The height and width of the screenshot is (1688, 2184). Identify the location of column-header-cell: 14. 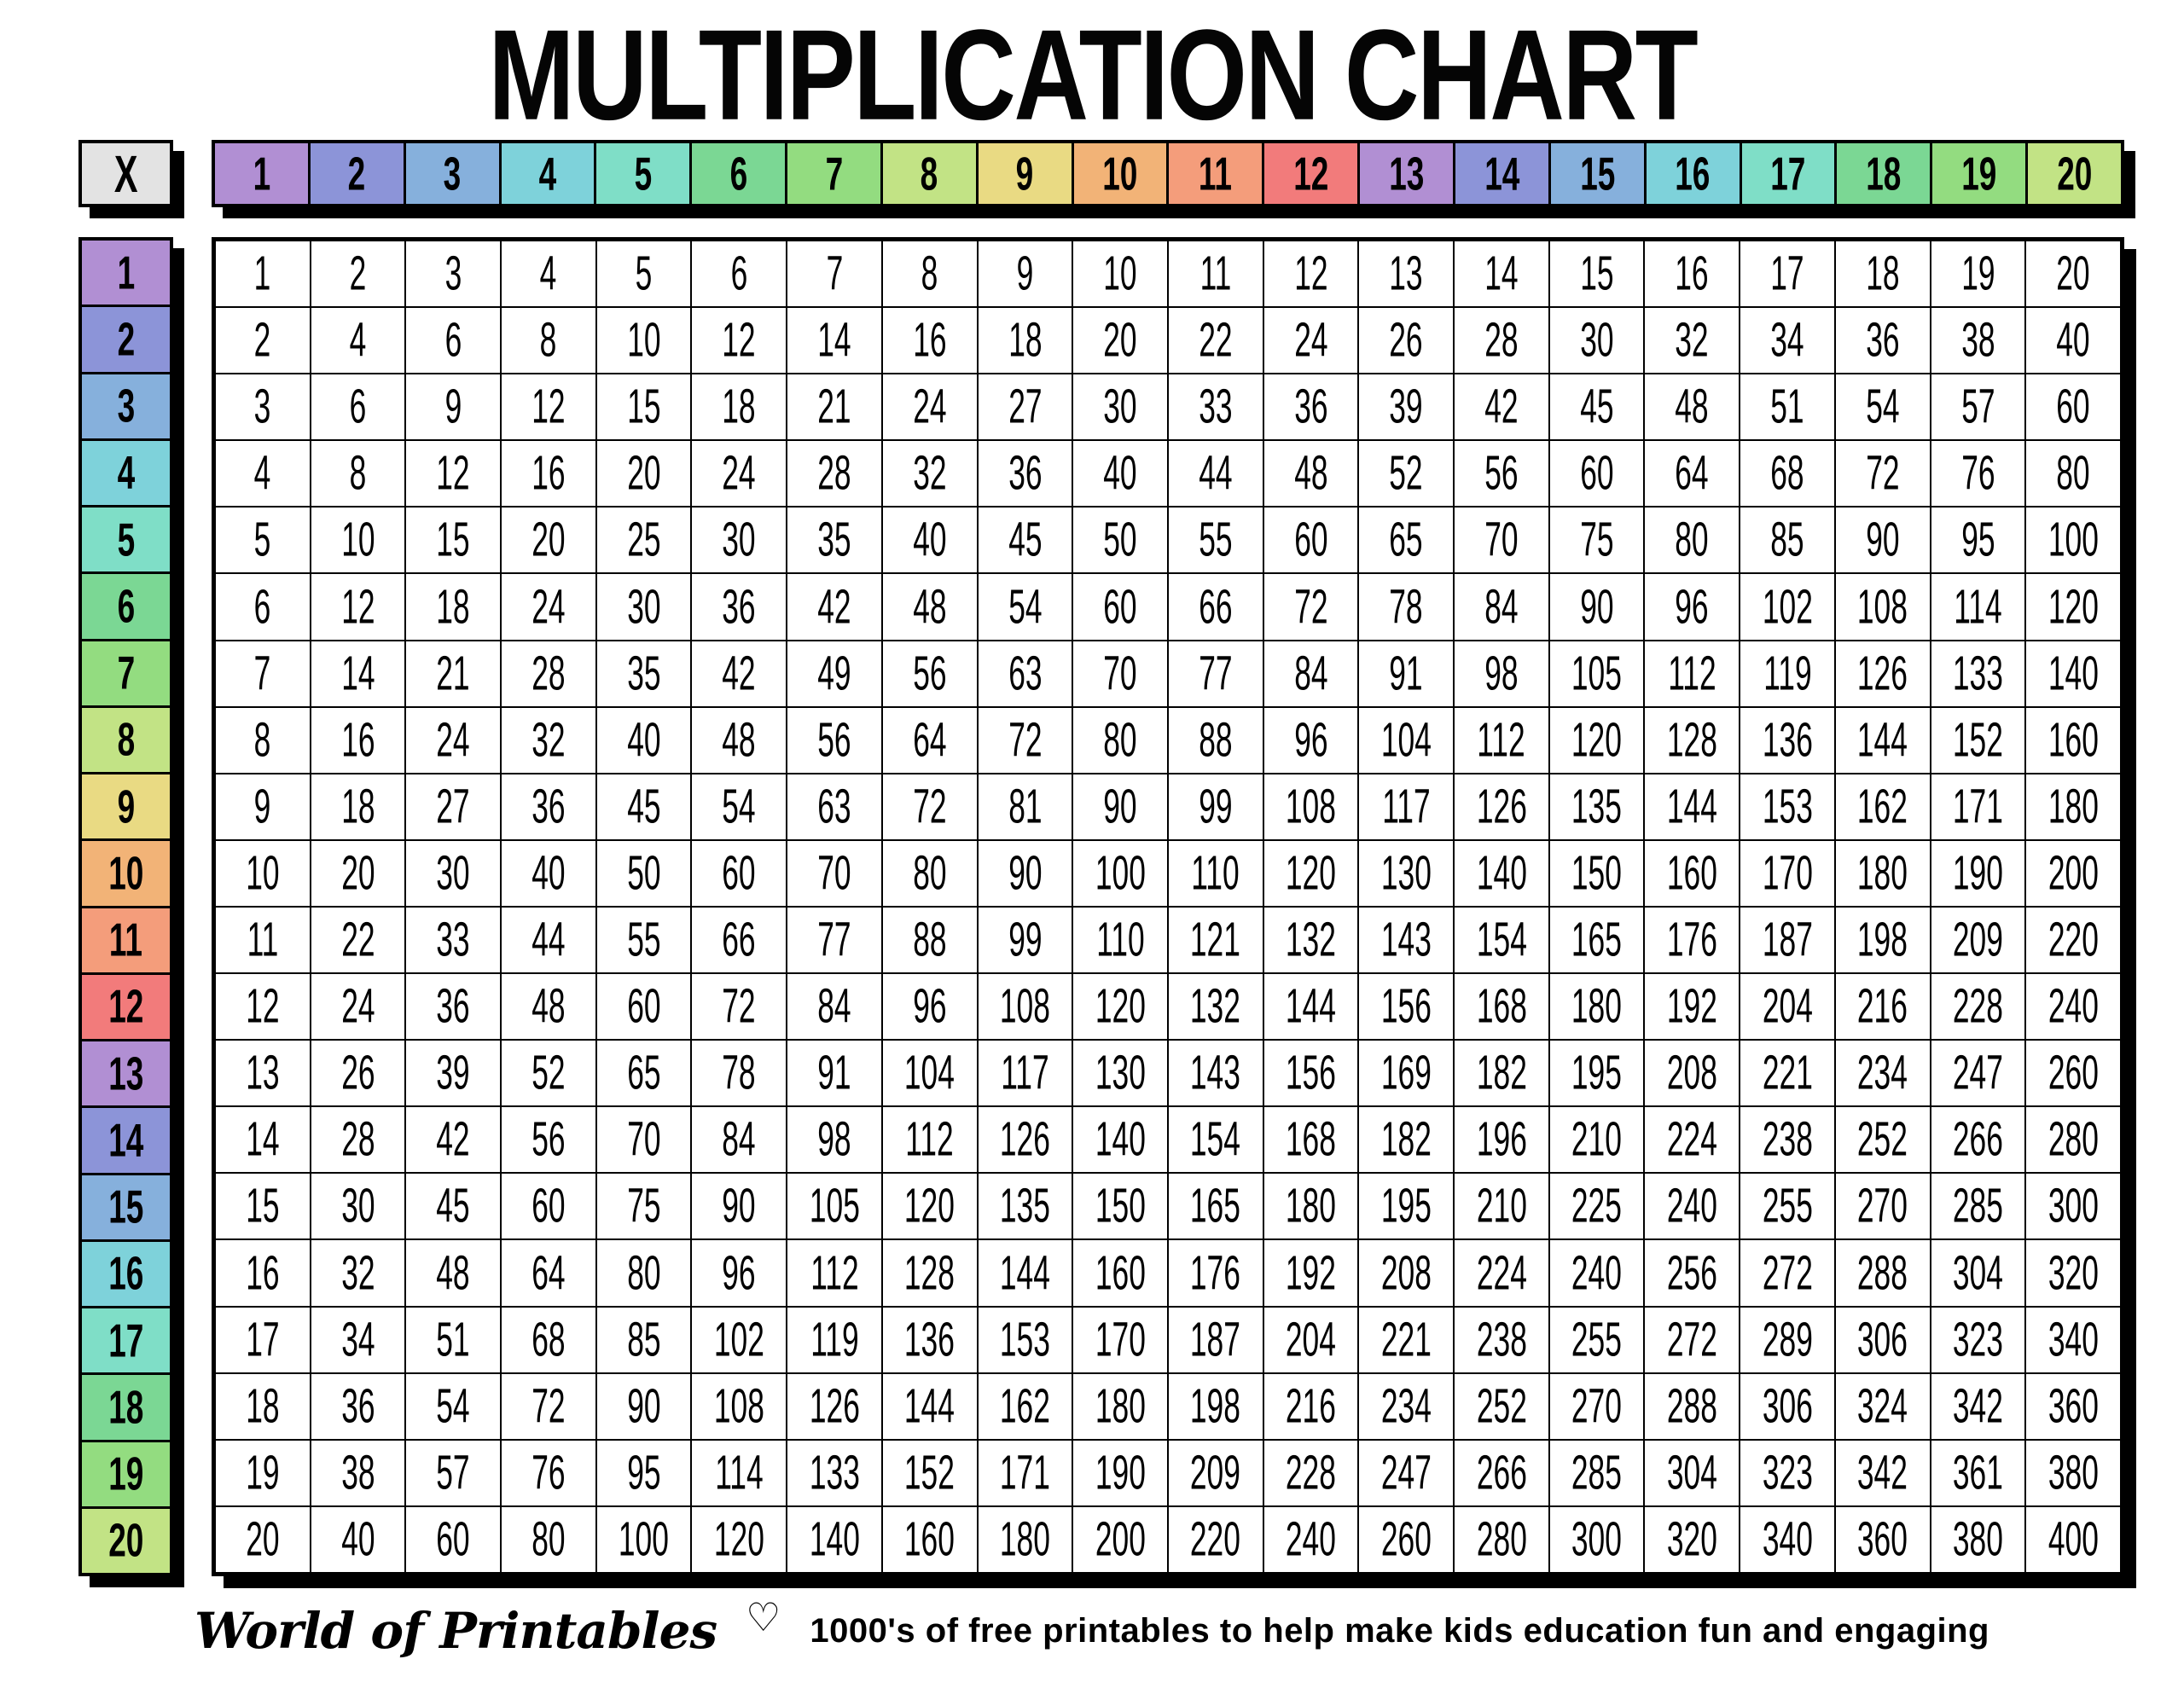
(1501, 173).